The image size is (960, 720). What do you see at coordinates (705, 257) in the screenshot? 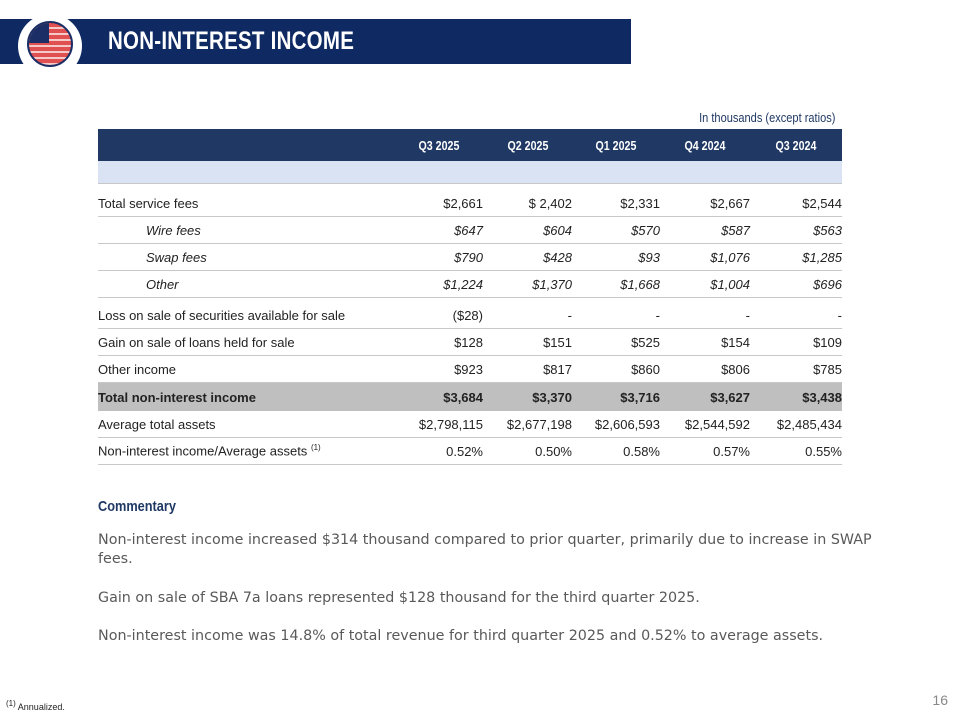
I see `table-cell: $1,076` at bounding box center [705, 257].